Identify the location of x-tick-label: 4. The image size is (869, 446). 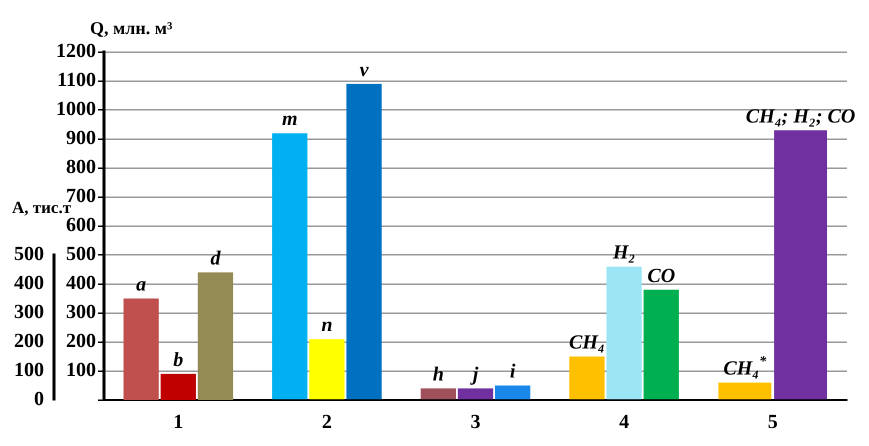
(624, 422).